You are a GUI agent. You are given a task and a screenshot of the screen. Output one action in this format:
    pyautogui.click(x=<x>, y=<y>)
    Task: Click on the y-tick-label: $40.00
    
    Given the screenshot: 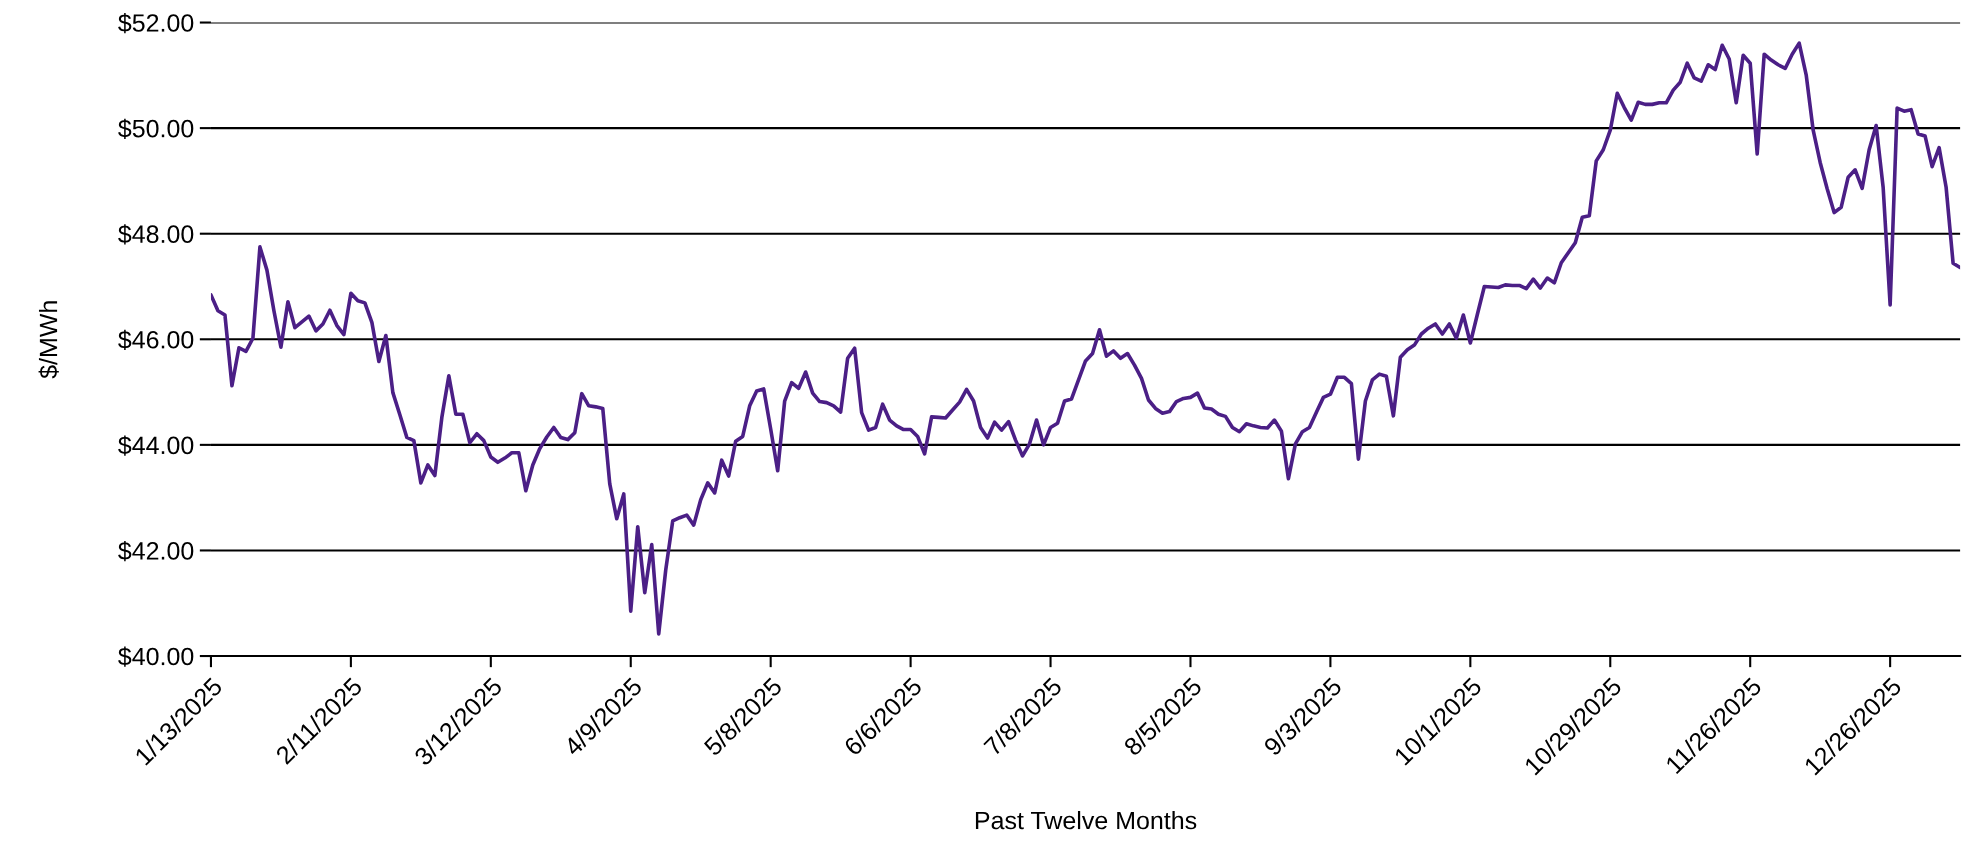 What is the action you would take?
    pyautogui.click(x=156, y=656)
    